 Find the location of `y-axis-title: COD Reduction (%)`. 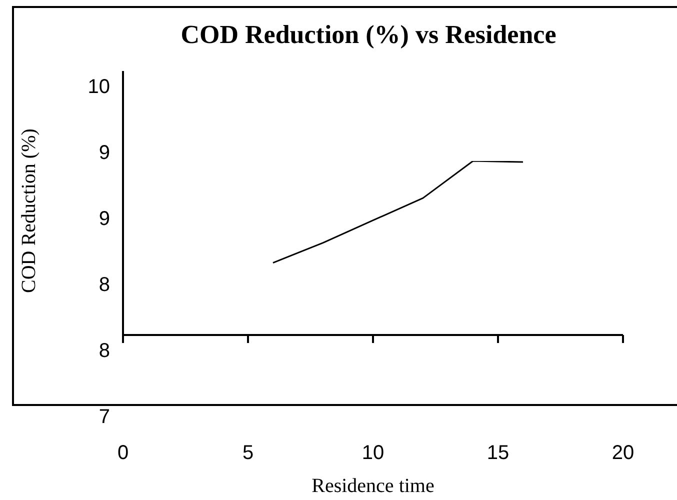

y-axis-title: COD Reduction (%) is located at coordinates (29, 210).